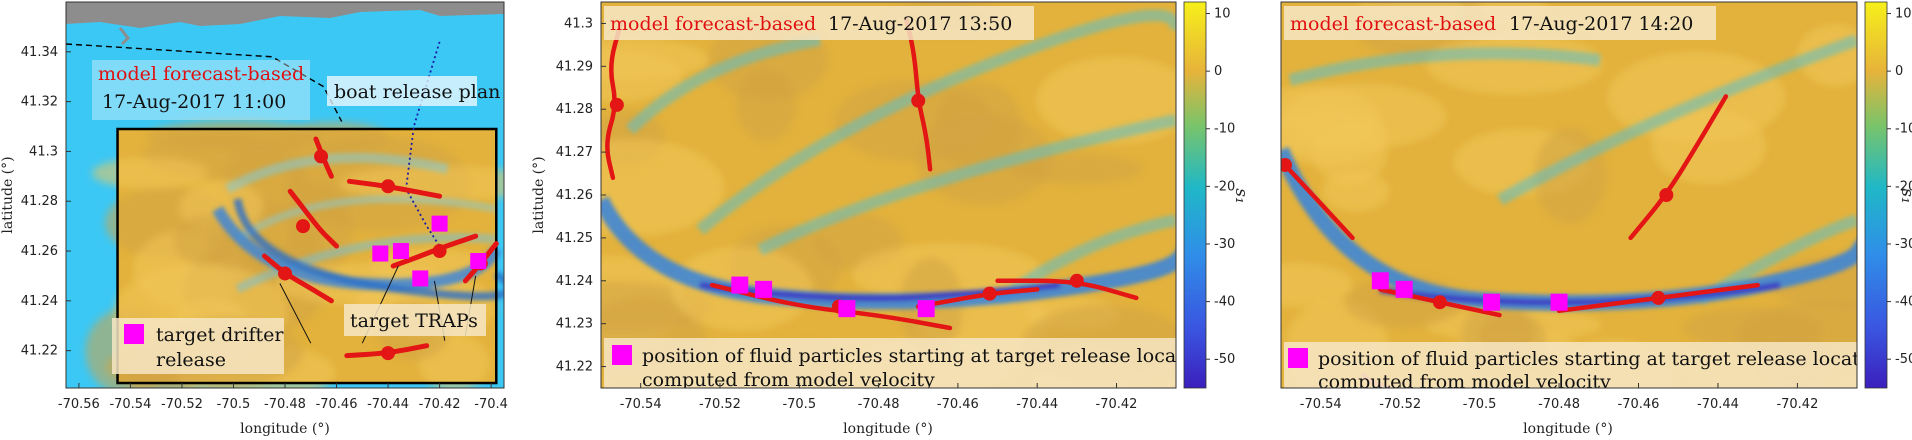  Describe the element at coordinates (574, 324) in the screenshot. I see `y-tick-label: 41.23` at that location.